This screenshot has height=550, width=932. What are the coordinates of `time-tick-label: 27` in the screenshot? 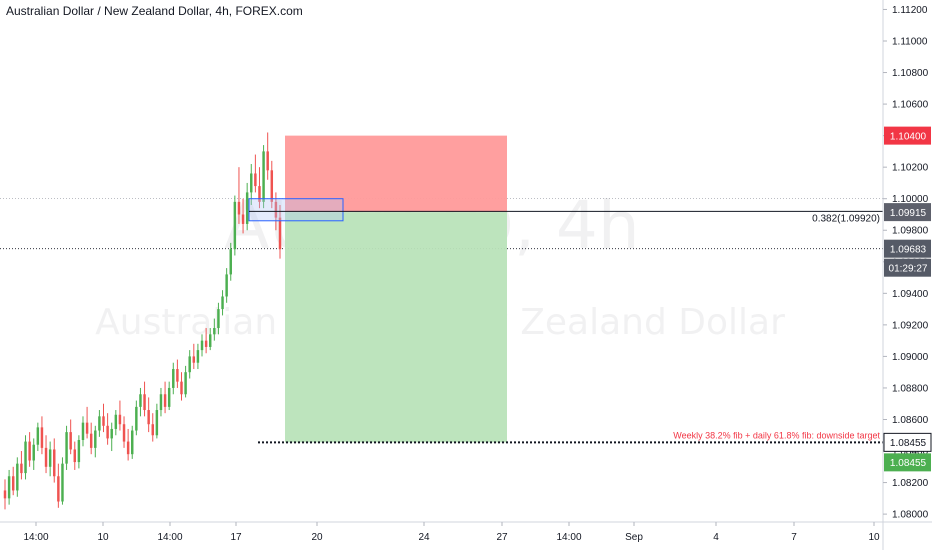 It's located at (502, 537).